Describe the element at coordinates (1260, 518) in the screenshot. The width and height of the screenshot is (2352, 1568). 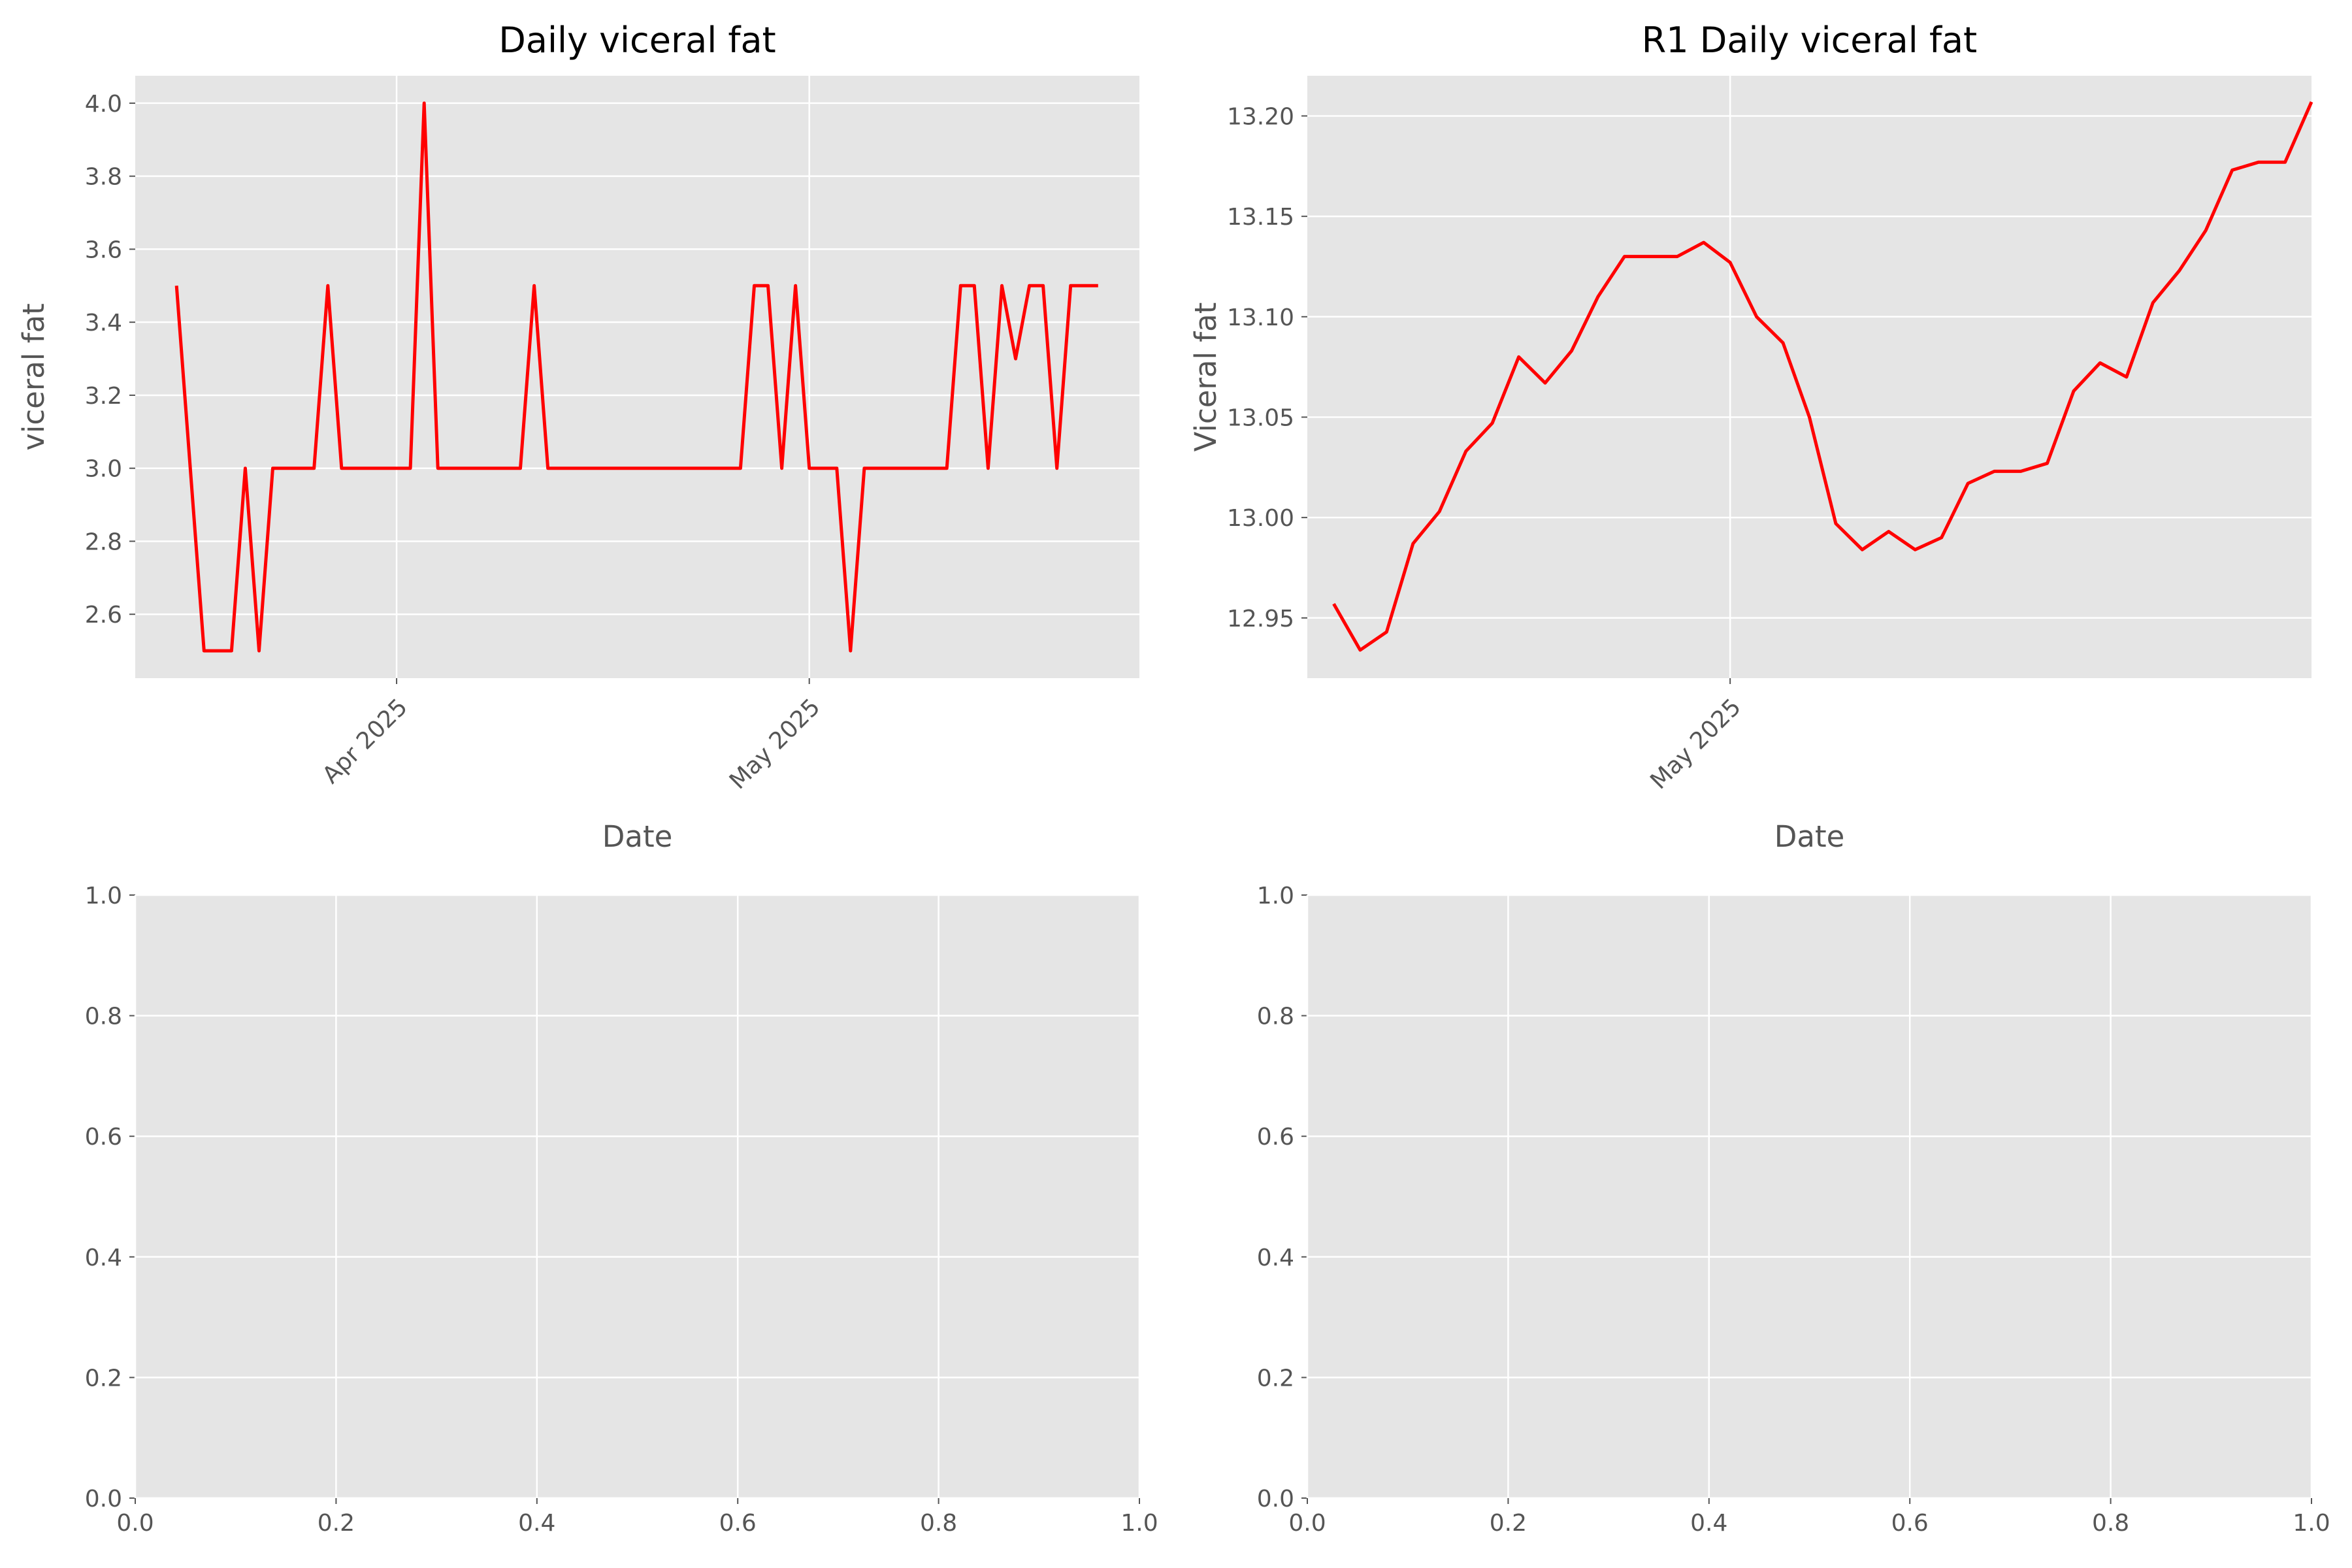
I see `y-tick-label: 13.00` at that location.